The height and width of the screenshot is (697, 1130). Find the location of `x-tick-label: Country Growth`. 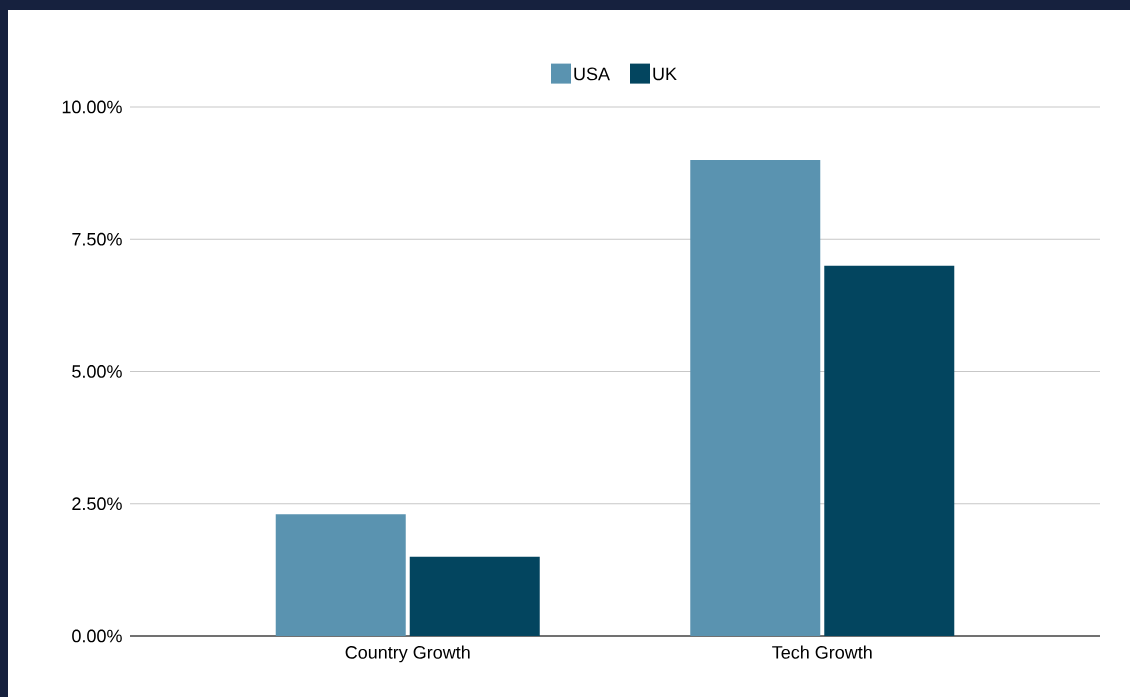

x-tick-label: Country Growth is located at coordinates (407, 654).